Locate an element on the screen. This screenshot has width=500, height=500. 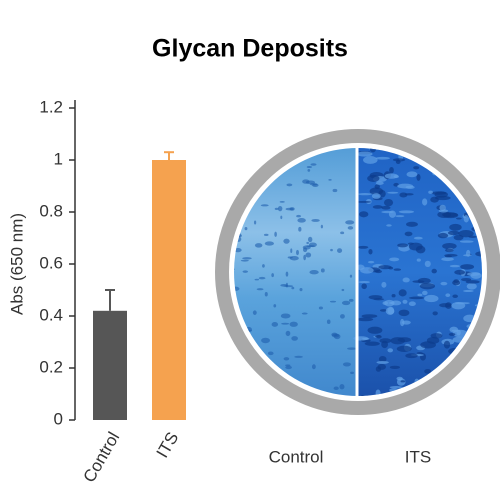
bar is located at coordinates (169, 290).